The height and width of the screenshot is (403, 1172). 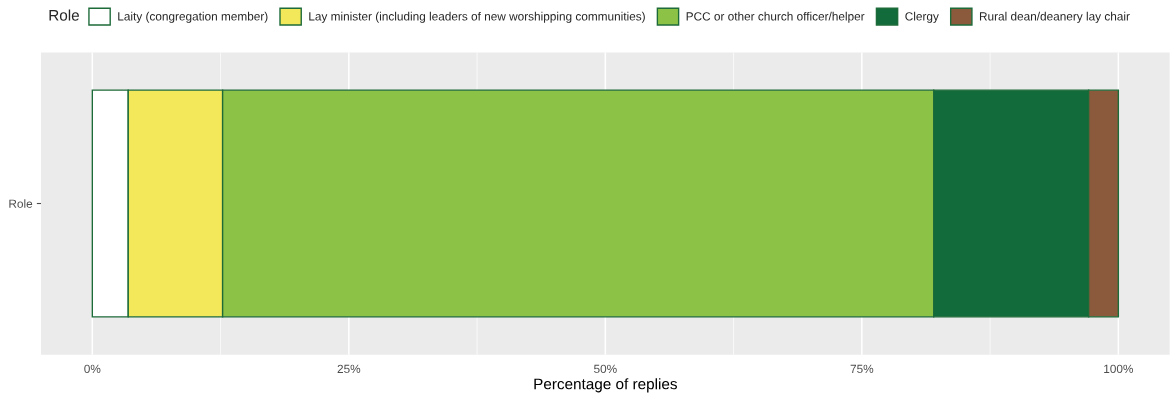 What do you see at coordinates (1054, 17) in the screenshot?
I see `legend-label: Rural dean/deanery lay chair` at bounding box center [1054, 17].